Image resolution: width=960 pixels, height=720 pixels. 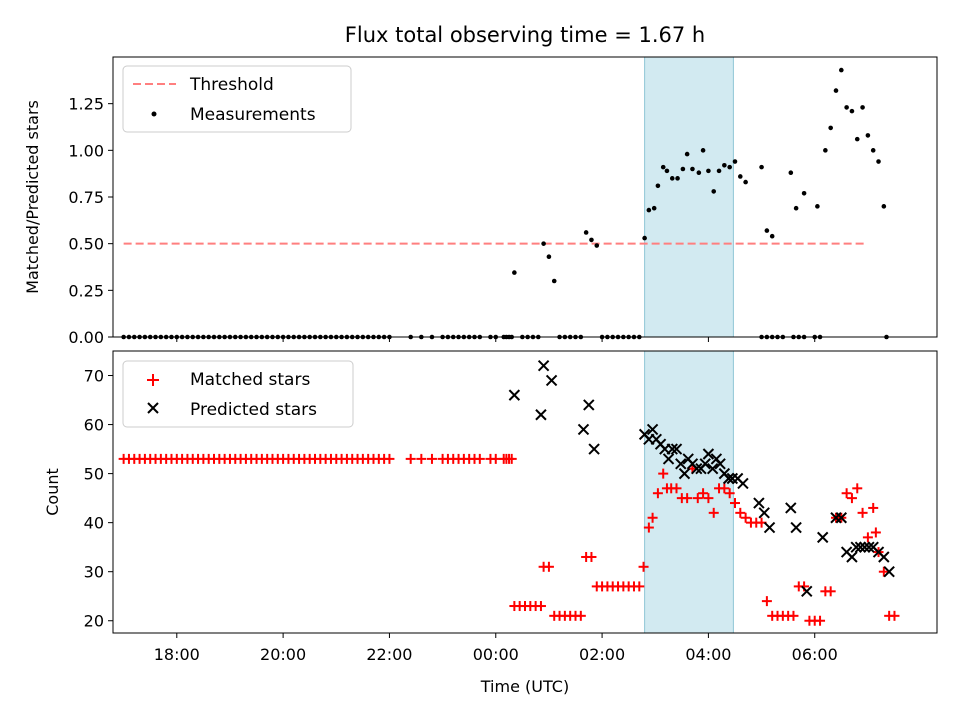 I want to click on y-tick-label: 50, so click(x=94, y=474).